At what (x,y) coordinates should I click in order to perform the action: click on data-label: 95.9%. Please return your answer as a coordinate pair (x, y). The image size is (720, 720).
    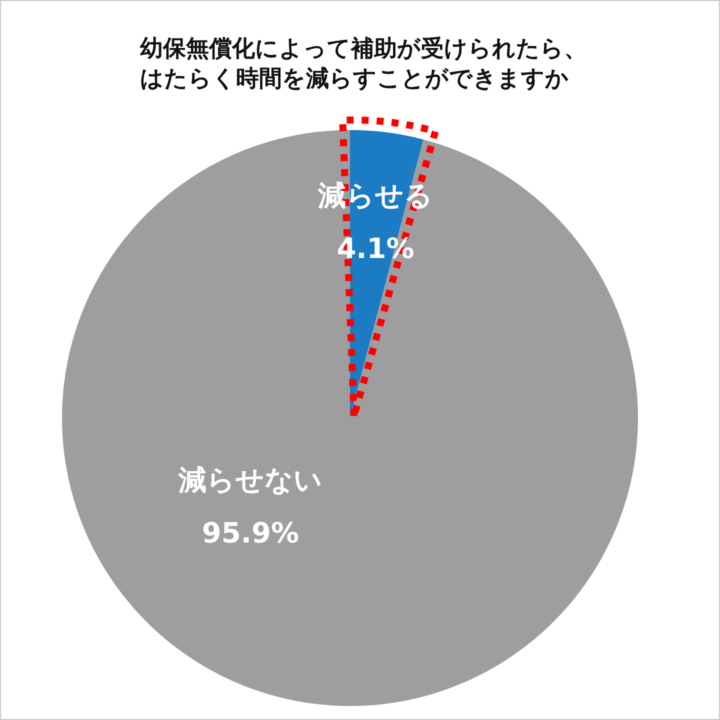
    Looking at the image, I should click on (251, 533).